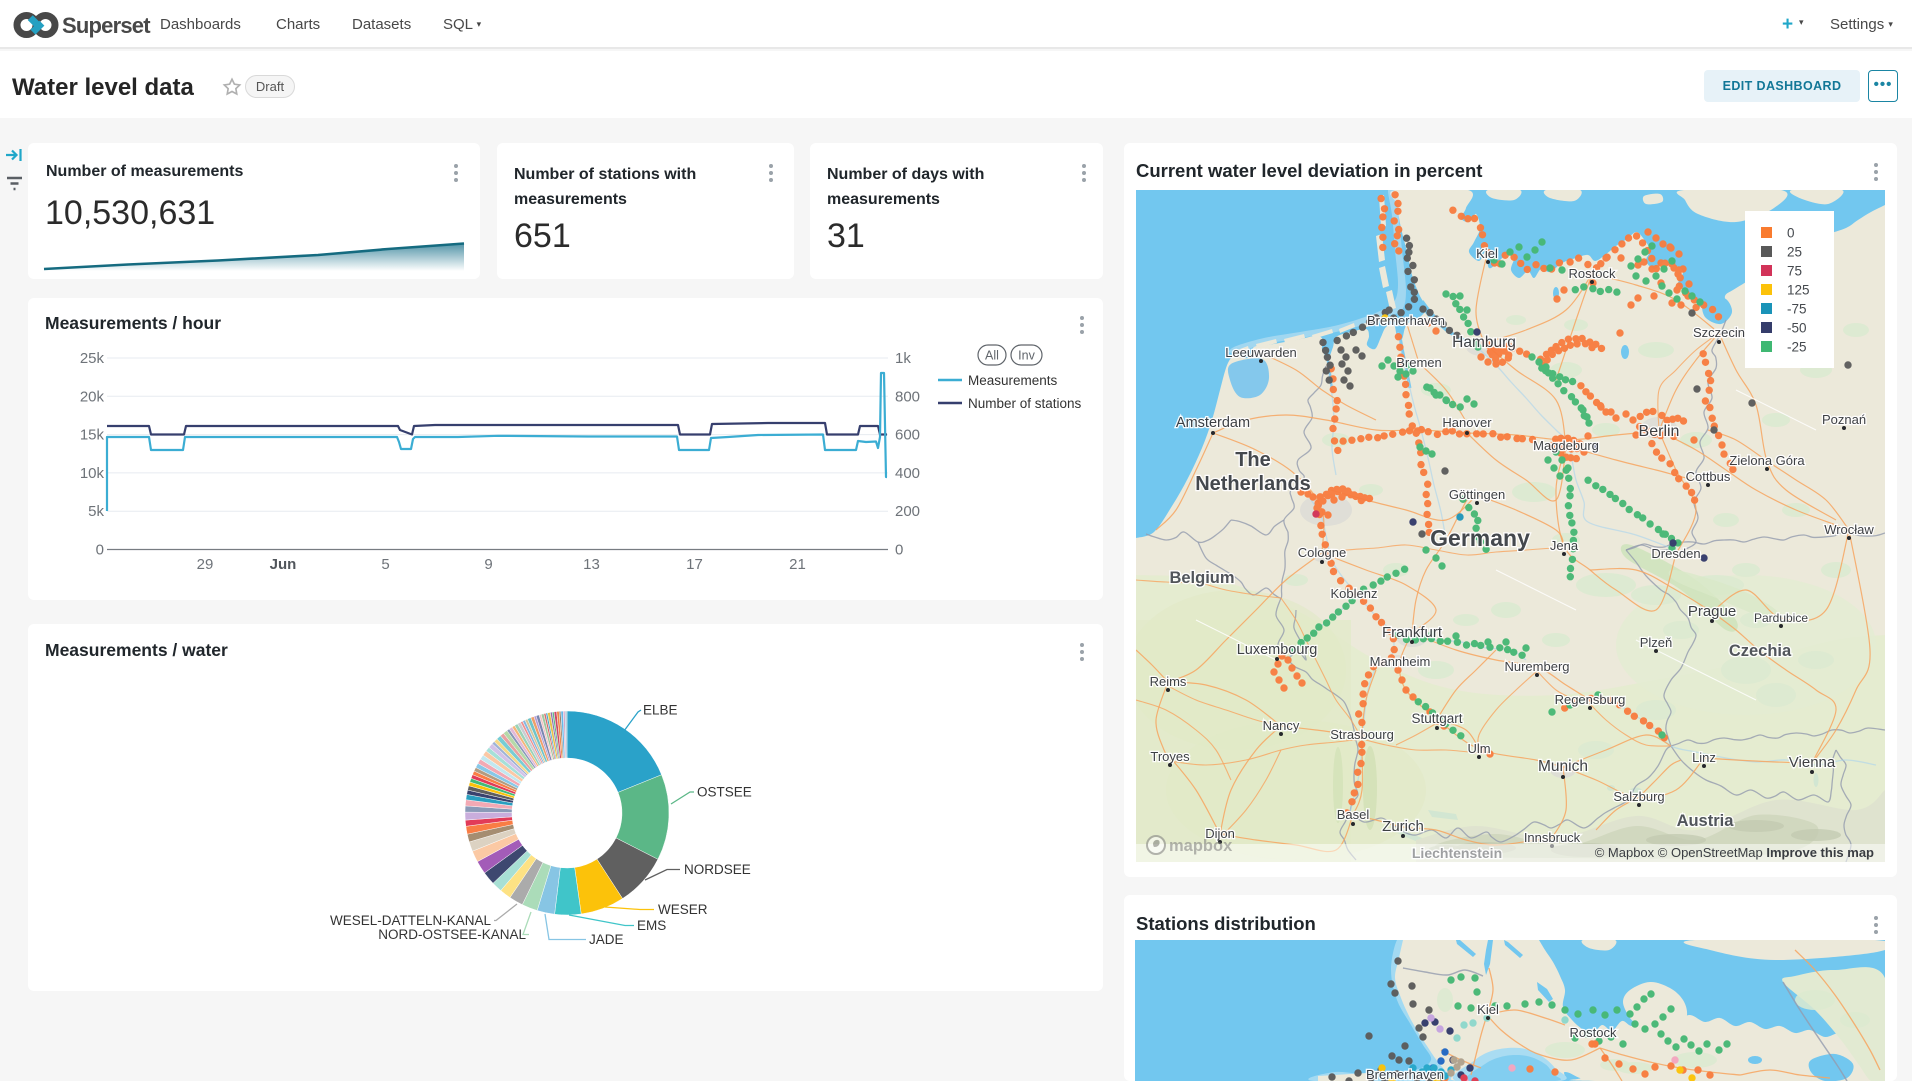  What do you see at coordinates (452, 934) in the screenshot?
I see `svg-text: NORD-OSTSEE-KANAL` at bounding box center [452, 934].